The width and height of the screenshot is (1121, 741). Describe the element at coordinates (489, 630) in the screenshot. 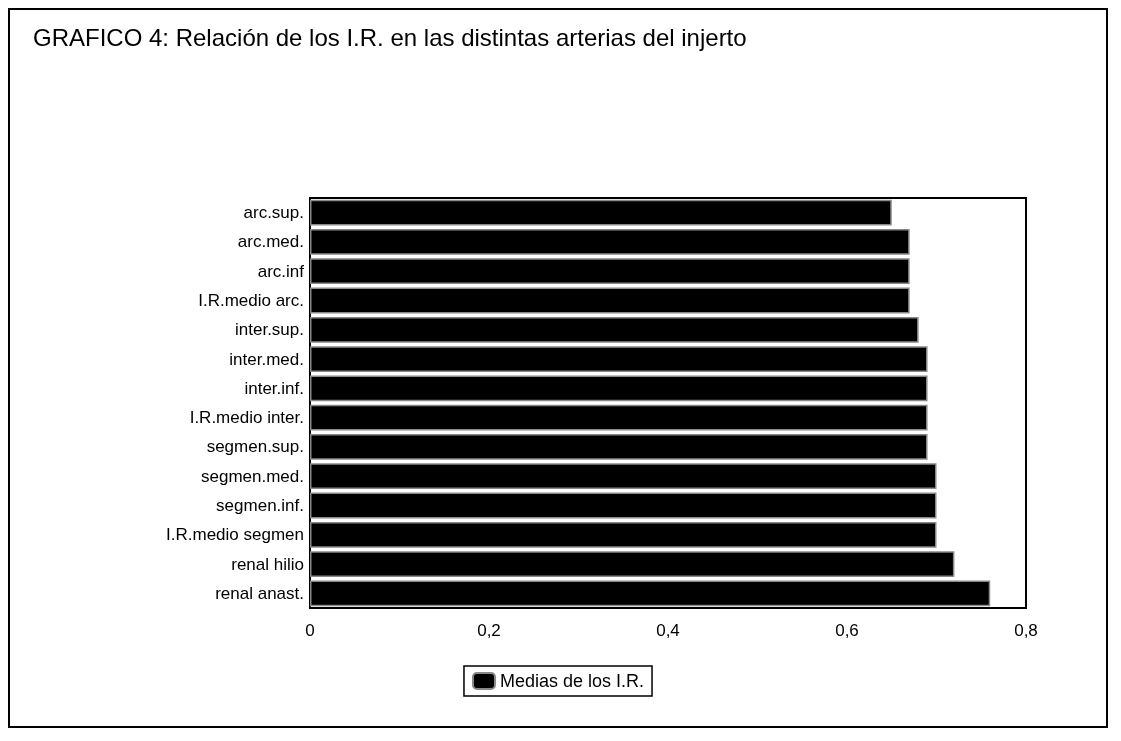

I see `x-tick-label: 0,2` at that location.